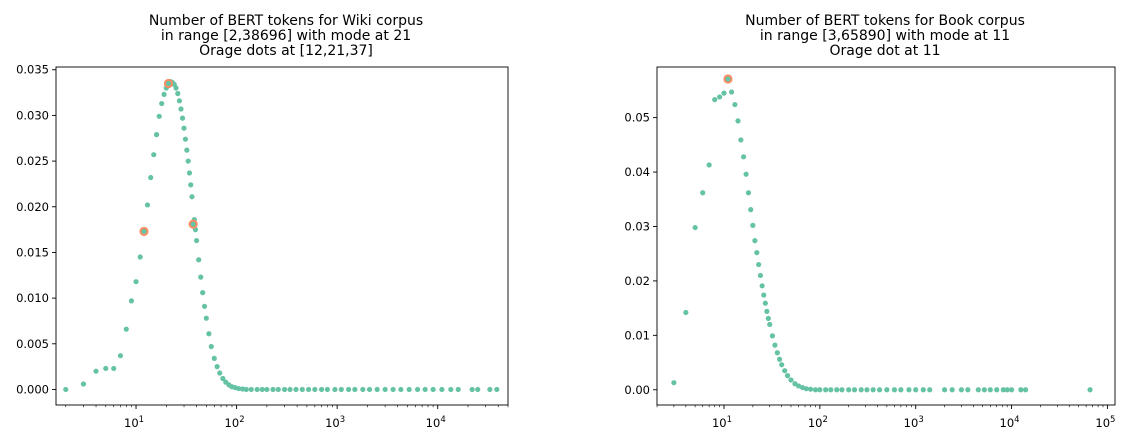 The width and height of the screenshot is (1126, 435). What do you see at coordinates (32, 252) in the screenshot?
I see `wiki-y-tick-label: 0.015` at bounding box center [32, 252].